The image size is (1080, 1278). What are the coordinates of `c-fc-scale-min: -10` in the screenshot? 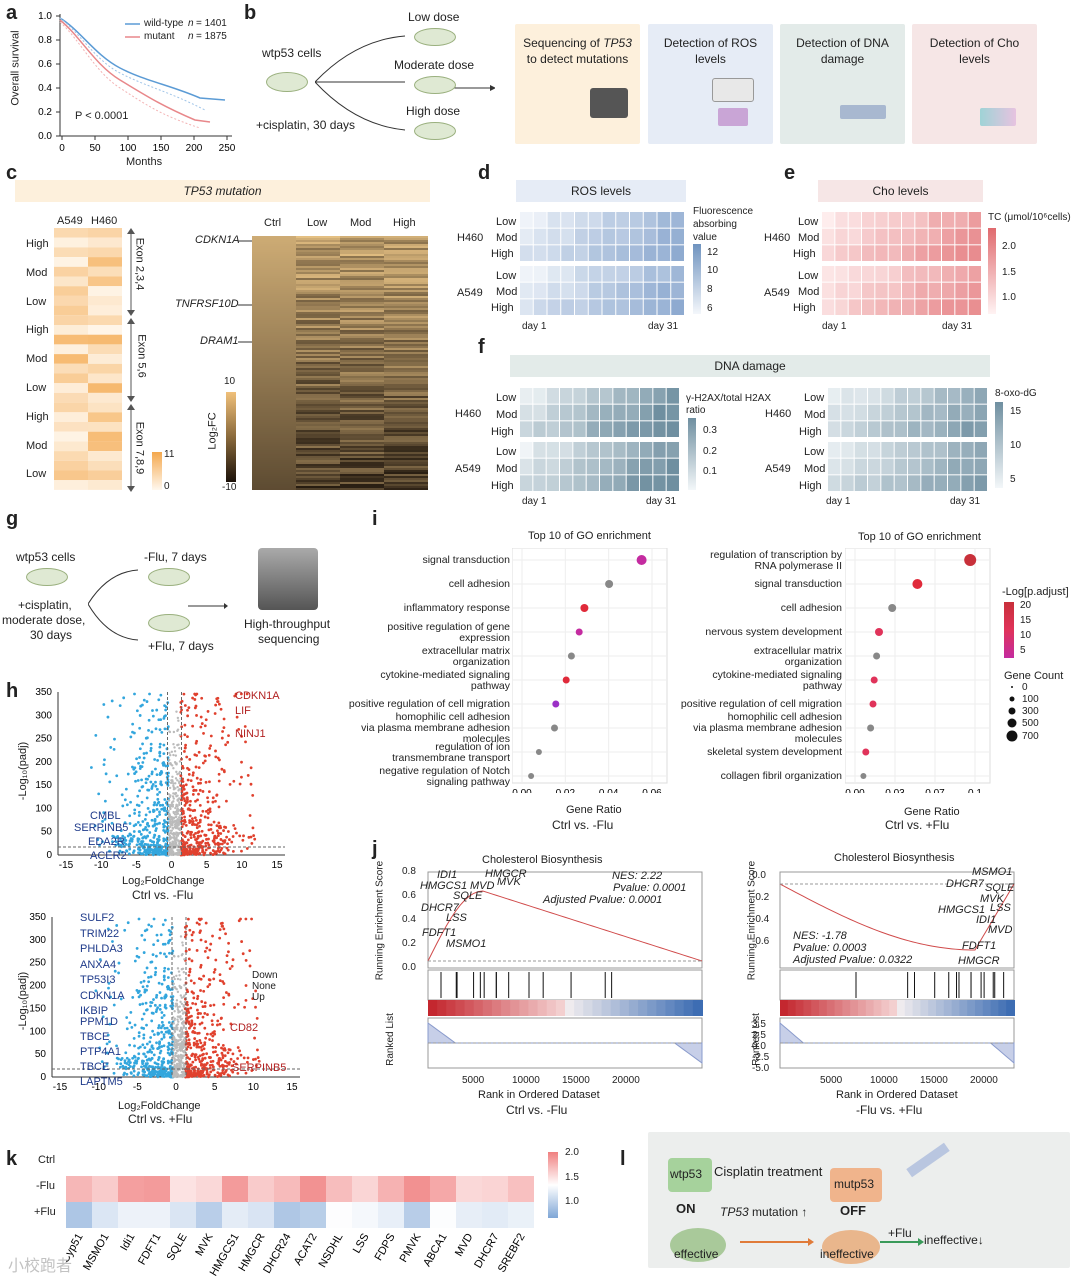 It's located at (229, 487).